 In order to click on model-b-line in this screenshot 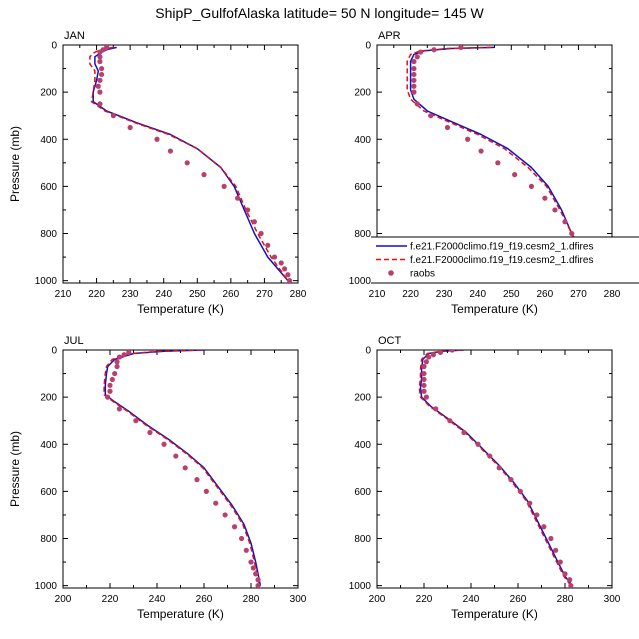, I will do `click(504, 164)`.